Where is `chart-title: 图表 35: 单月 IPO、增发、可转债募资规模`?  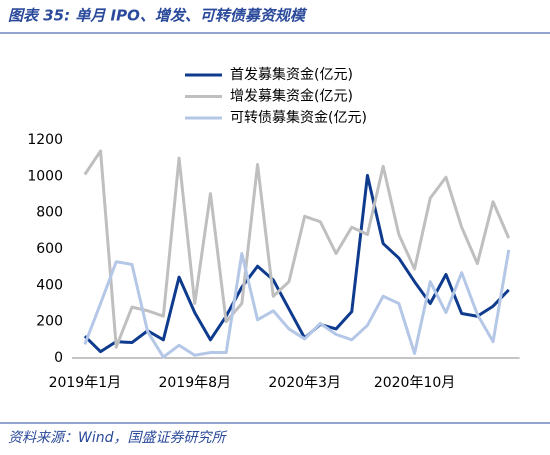
chart-title: 图表 35: 单月 IPO、增发、可转债募资规模 is located at coordinates (158, 16).